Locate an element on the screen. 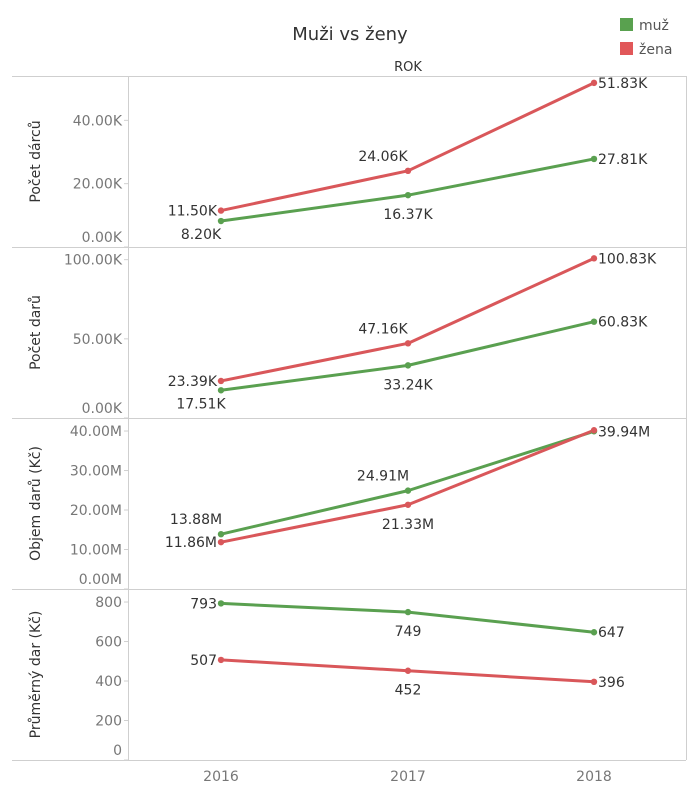 The height and width of the screenshot is (799, 699). series-line-zena is located at coordinates (407, 147).